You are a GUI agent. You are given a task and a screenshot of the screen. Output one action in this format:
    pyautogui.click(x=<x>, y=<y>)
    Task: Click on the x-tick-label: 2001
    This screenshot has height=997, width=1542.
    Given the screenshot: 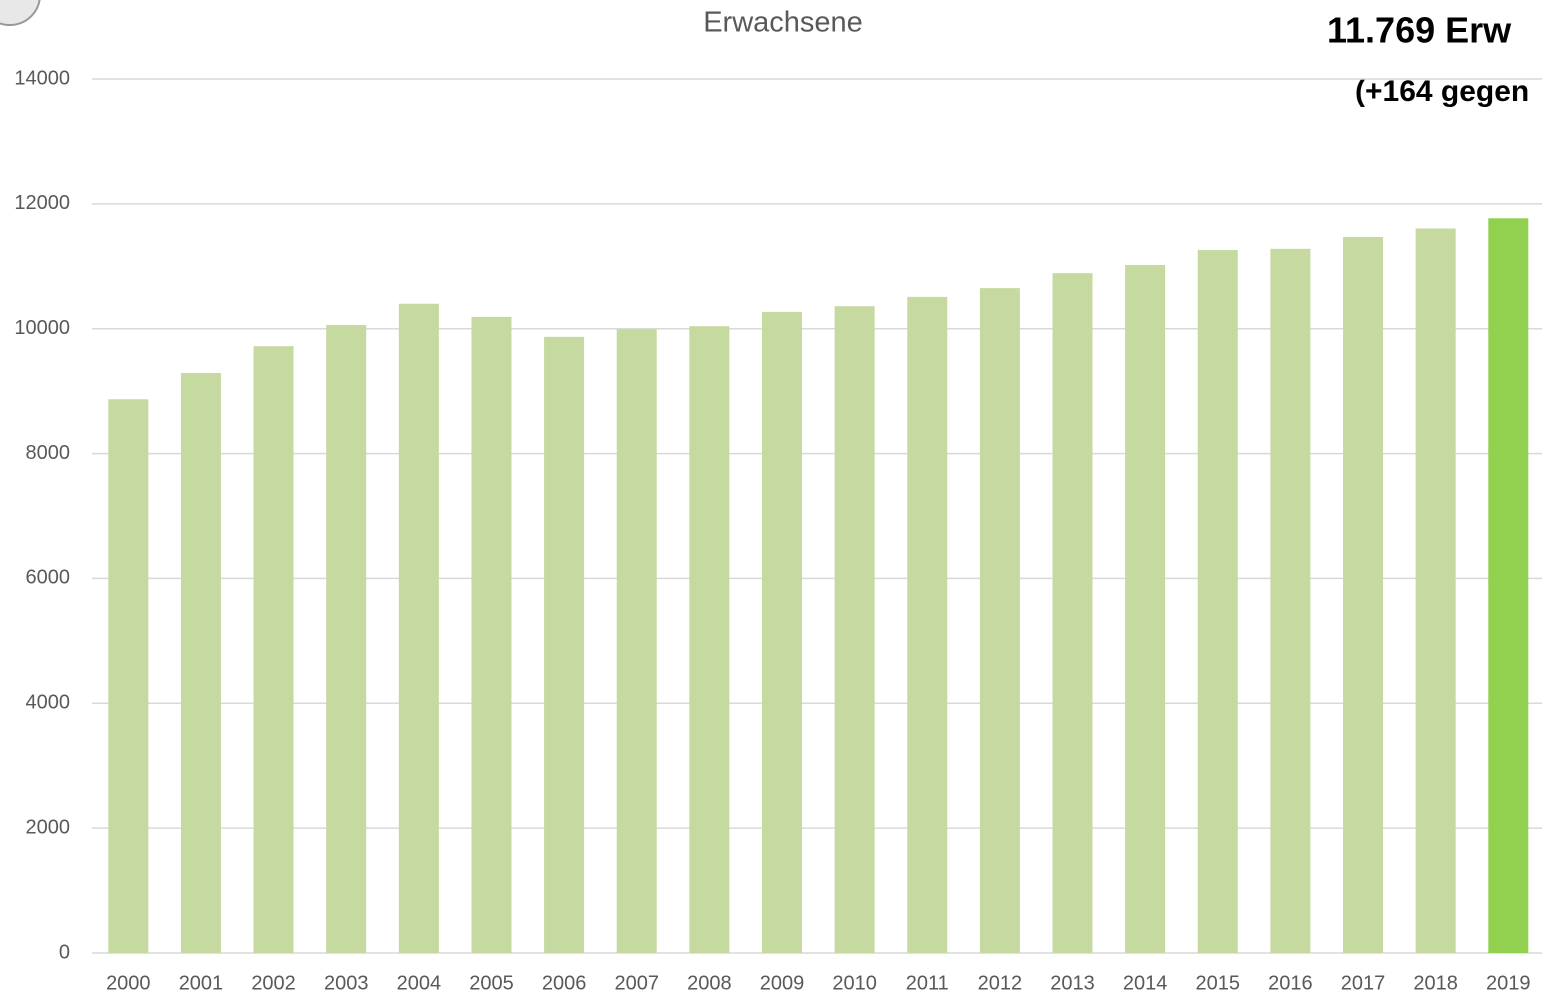 What is the action you would take?
    pyautogui.click(x=201, y=983)
    